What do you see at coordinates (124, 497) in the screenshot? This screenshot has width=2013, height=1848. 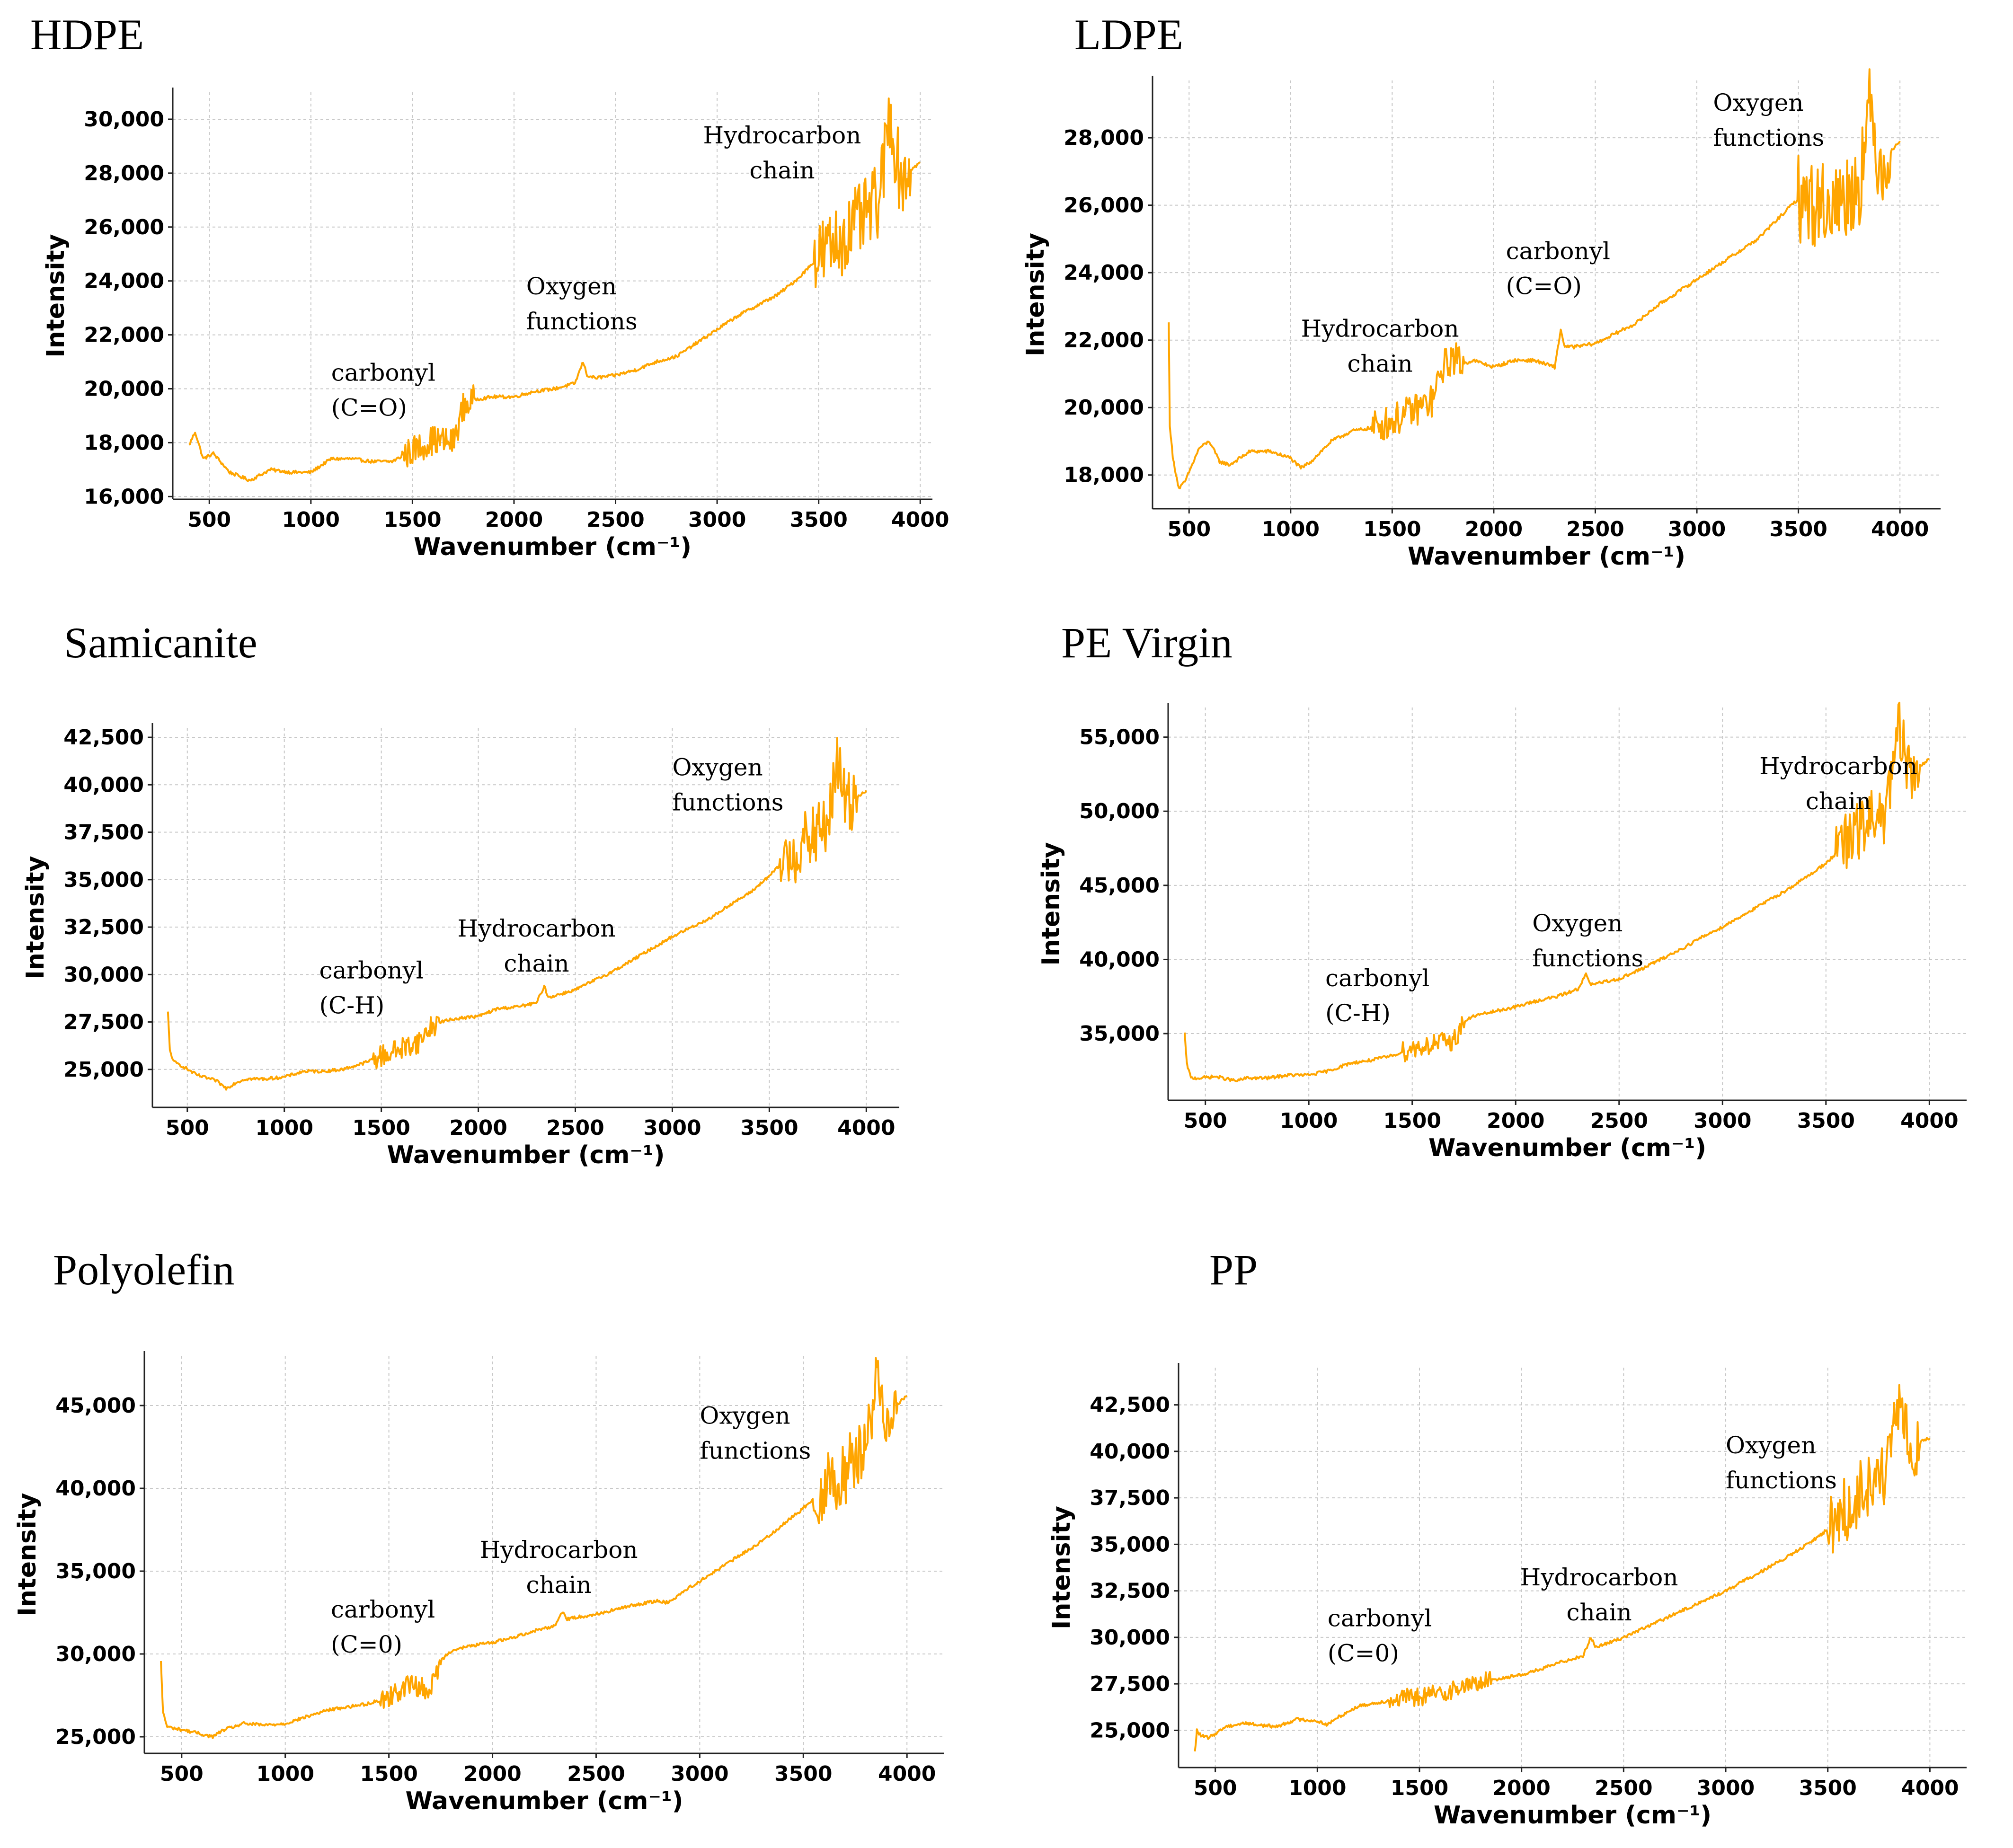 I see `y-tick-label: 16,000` at bounding box center [124, 497].